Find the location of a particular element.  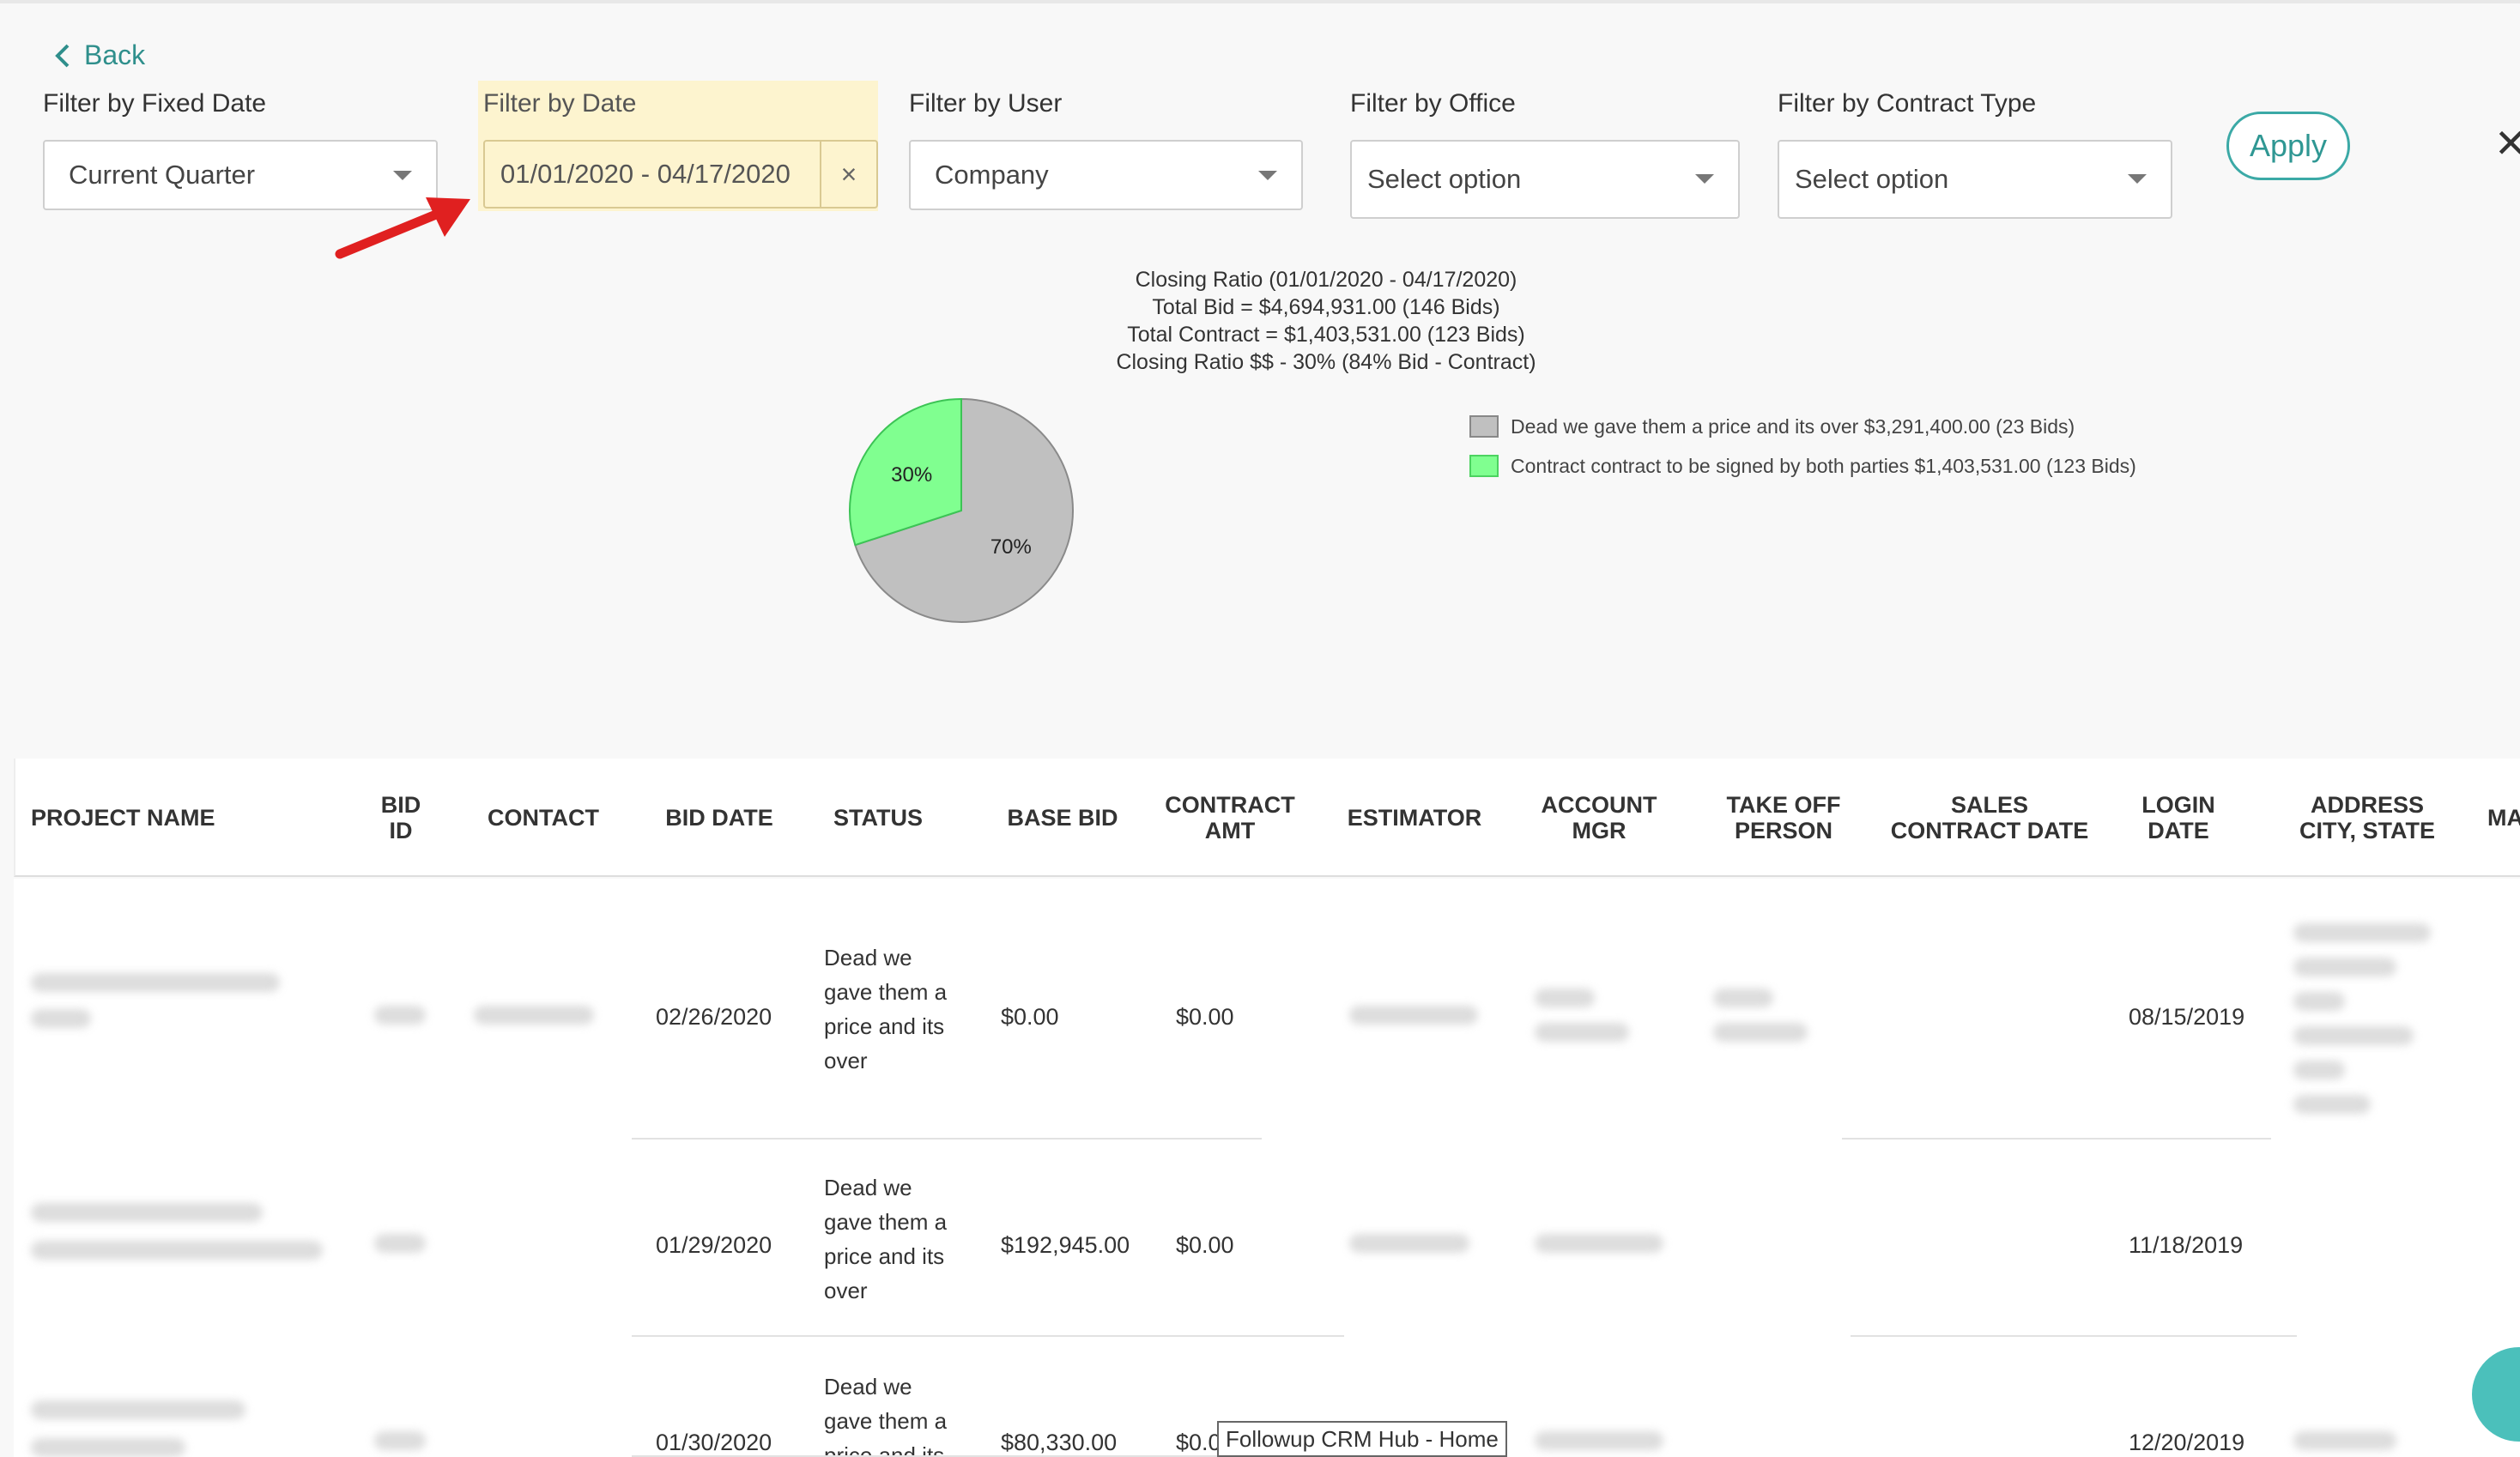

chart-title-line: Closing Ratio (01/01/2020 - 04/17/2020) is located at coordinates (1326, 280).